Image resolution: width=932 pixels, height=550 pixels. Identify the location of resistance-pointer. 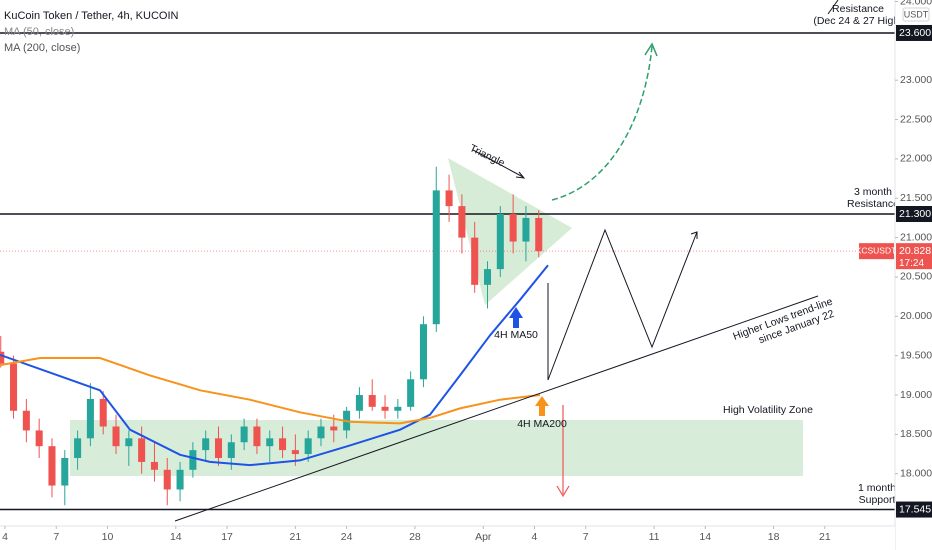
(833, 7).